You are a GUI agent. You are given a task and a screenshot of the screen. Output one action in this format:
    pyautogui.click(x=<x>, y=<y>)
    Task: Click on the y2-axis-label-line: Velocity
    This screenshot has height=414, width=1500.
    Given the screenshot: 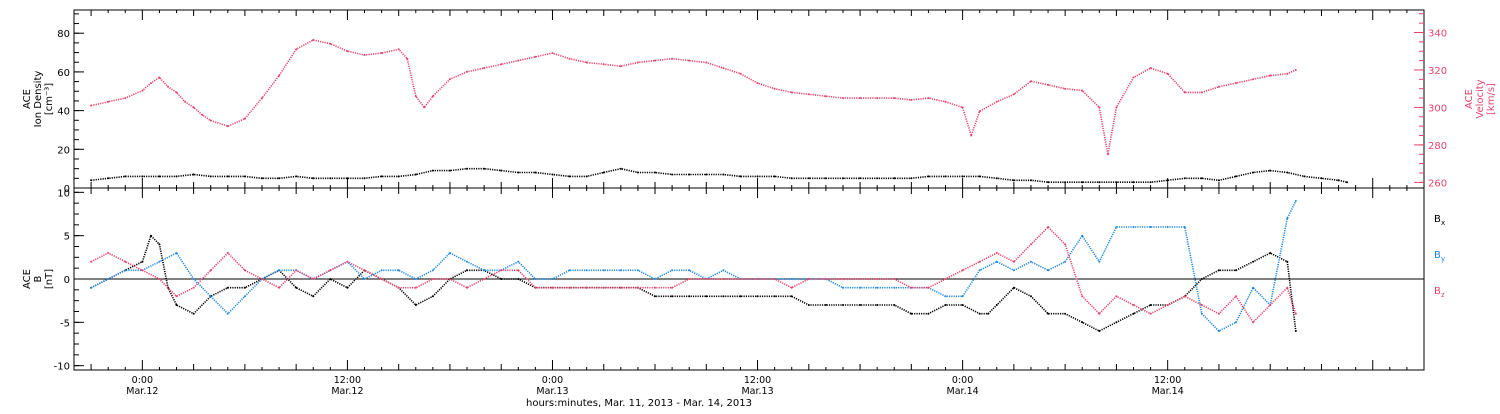 What is the action you would take?
    pyautogui.click(x=1480, y=98)
    